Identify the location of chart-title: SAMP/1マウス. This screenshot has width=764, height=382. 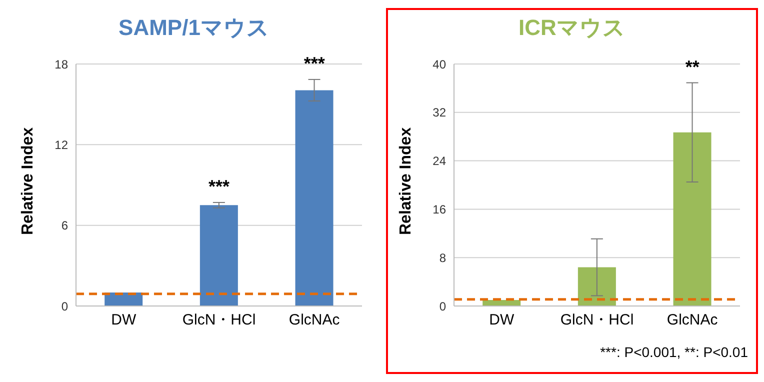
(194, 28).